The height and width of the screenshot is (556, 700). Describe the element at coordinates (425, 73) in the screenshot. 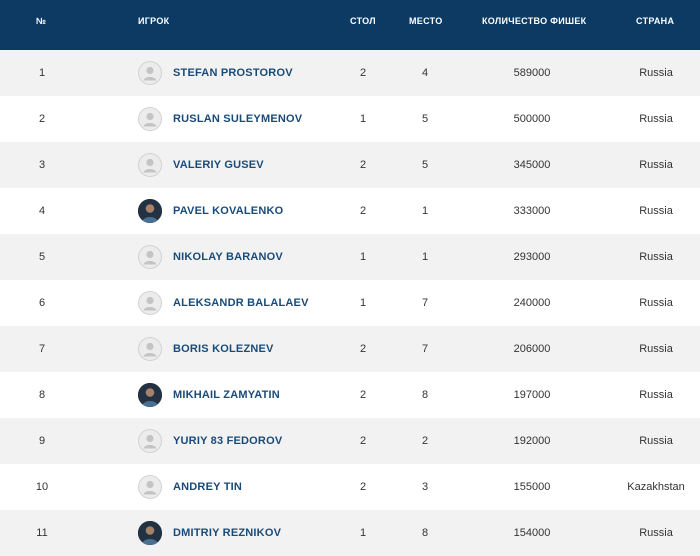

I see `seat-number: 4` at that location.